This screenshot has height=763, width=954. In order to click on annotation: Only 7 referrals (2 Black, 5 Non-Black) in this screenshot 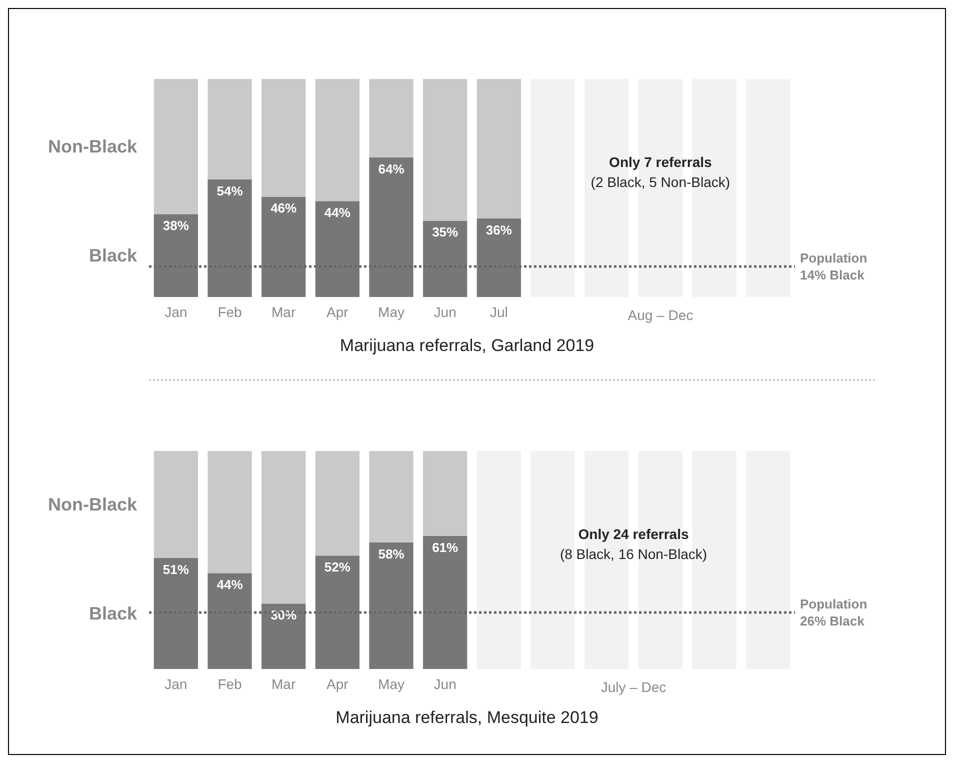, I will do `click(660, 172)`.